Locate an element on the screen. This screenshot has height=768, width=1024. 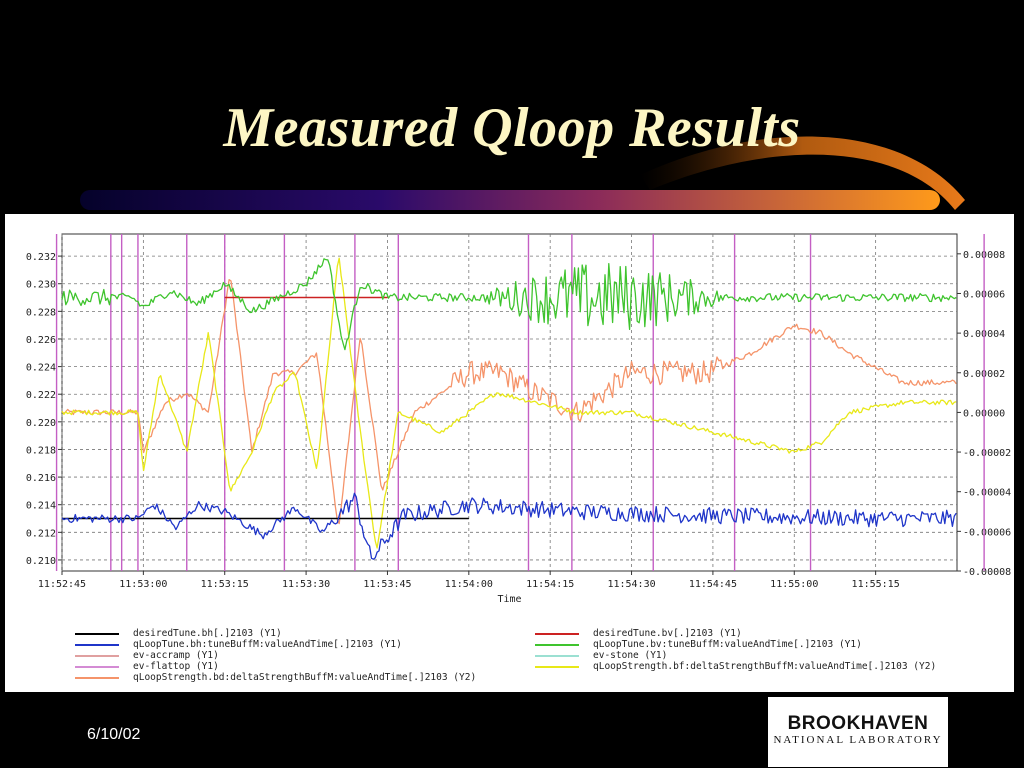
x-tick-label: 11:53:45 is located at coordinates (387, 584).